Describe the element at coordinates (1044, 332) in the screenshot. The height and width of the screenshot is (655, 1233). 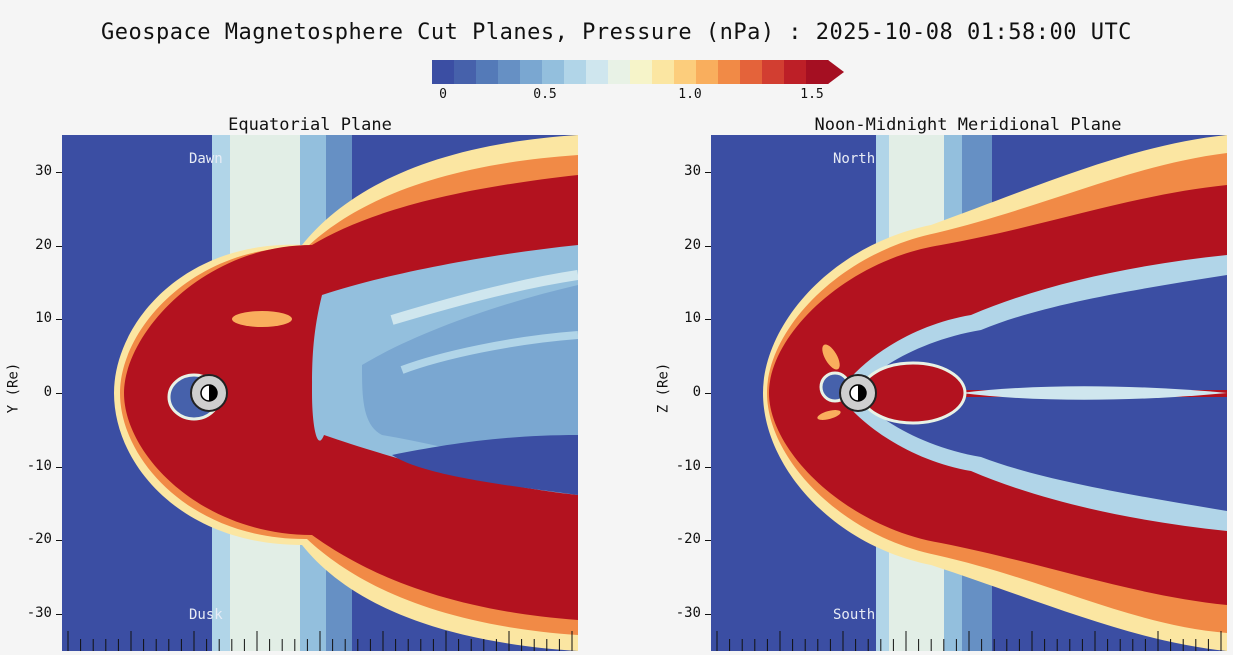
I see `lobe-north-core` at that location.